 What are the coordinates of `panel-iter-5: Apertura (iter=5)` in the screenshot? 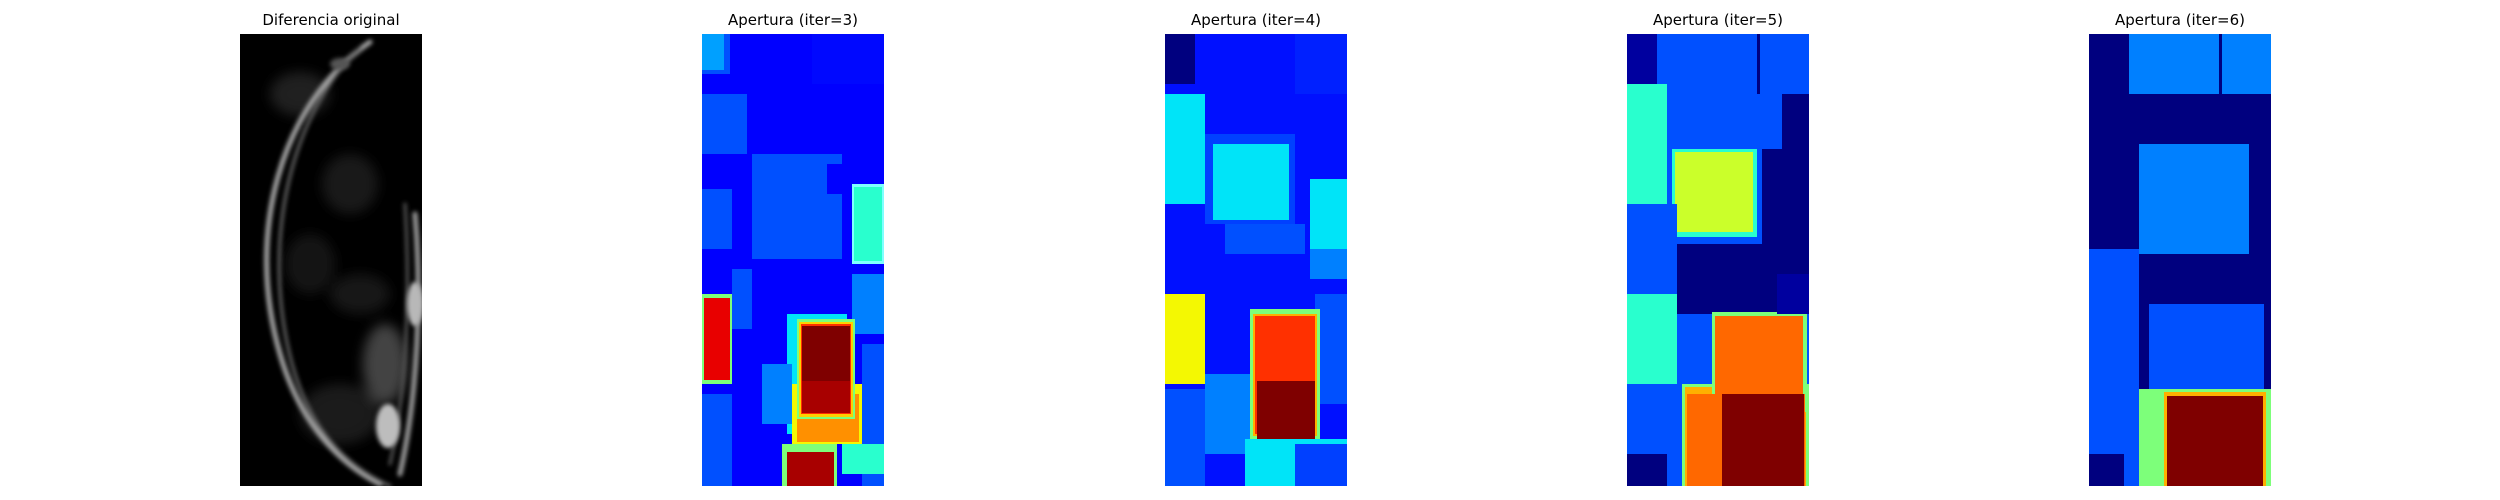 It's located at (1718, 250).